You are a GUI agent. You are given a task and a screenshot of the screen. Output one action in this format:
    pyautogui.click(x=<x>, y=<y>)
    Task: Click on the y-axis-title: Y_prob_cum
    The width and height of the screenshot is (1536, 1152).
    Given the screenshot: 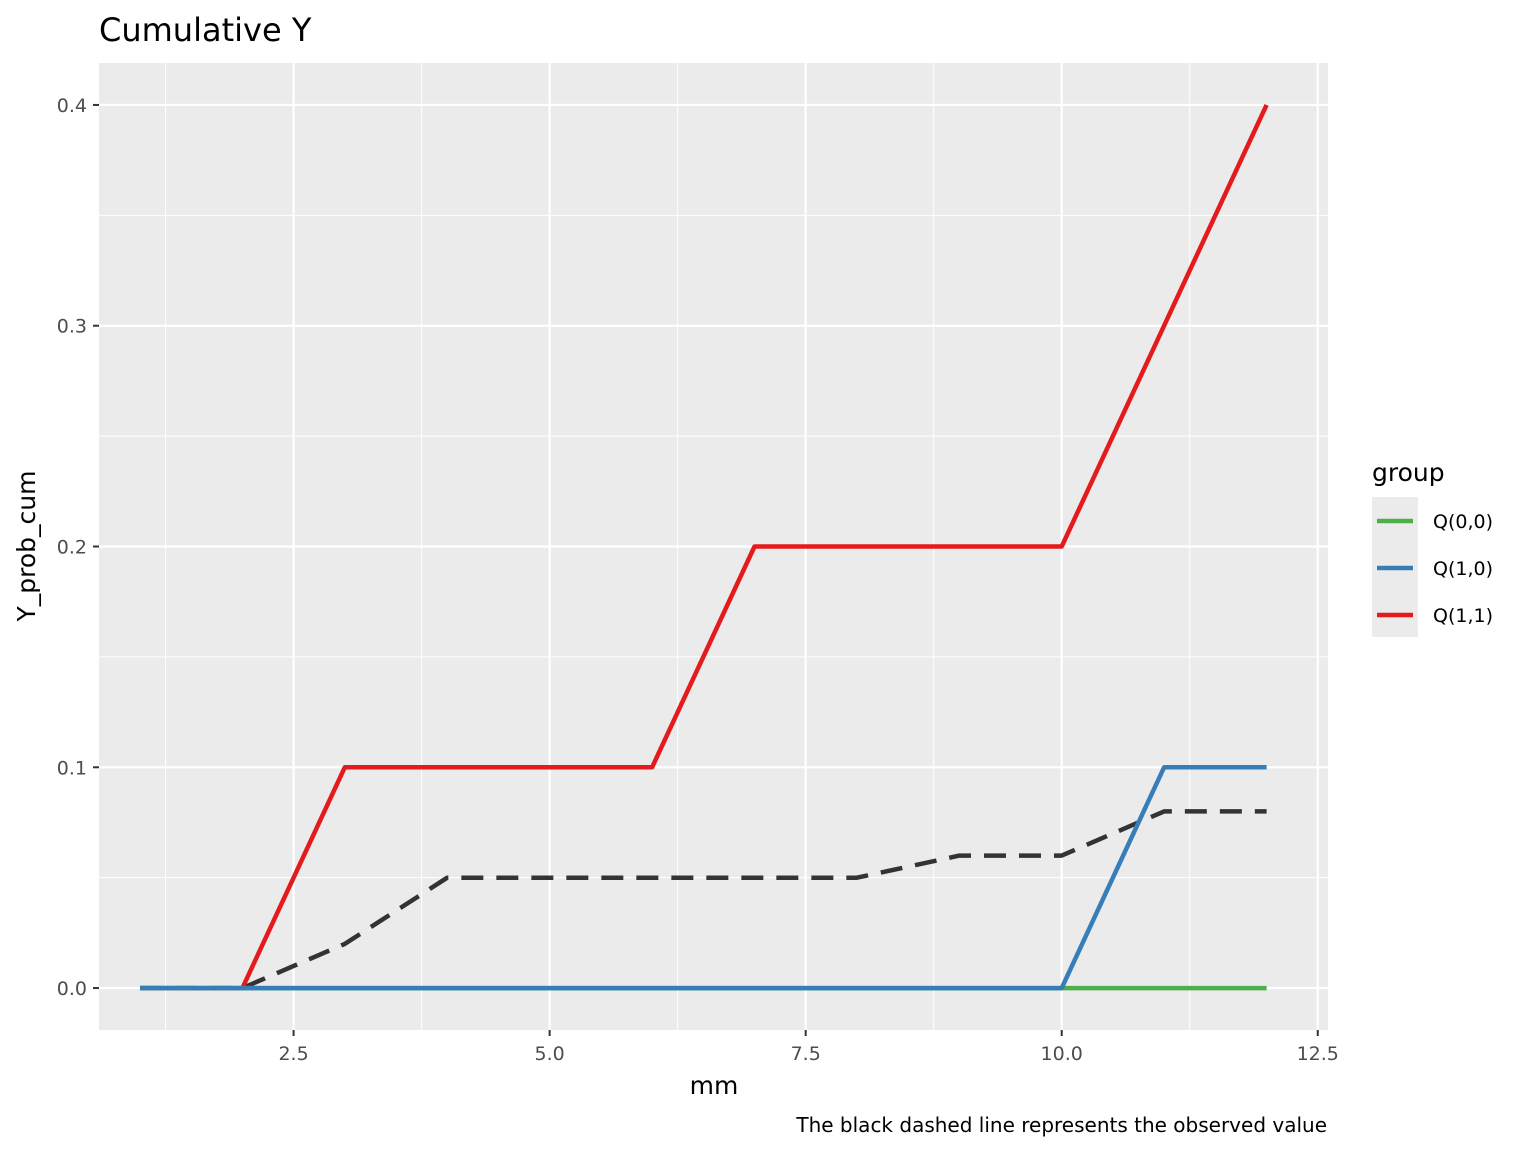 What is the action you would take?
    pyautogui.click(x=26, y=547)
    